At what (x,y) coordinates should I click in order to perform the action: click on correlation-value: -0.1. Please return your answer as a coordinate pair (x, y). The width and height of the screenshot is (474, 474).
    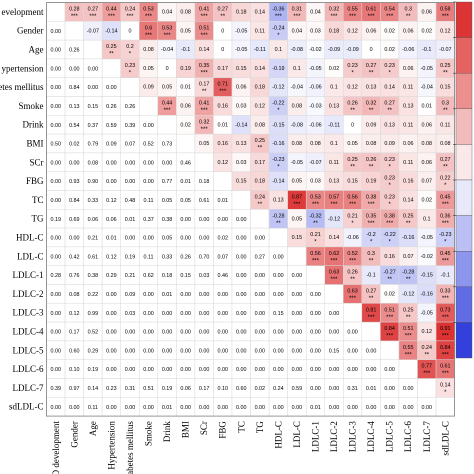
    Looking at the image, I should click on (370, 276).